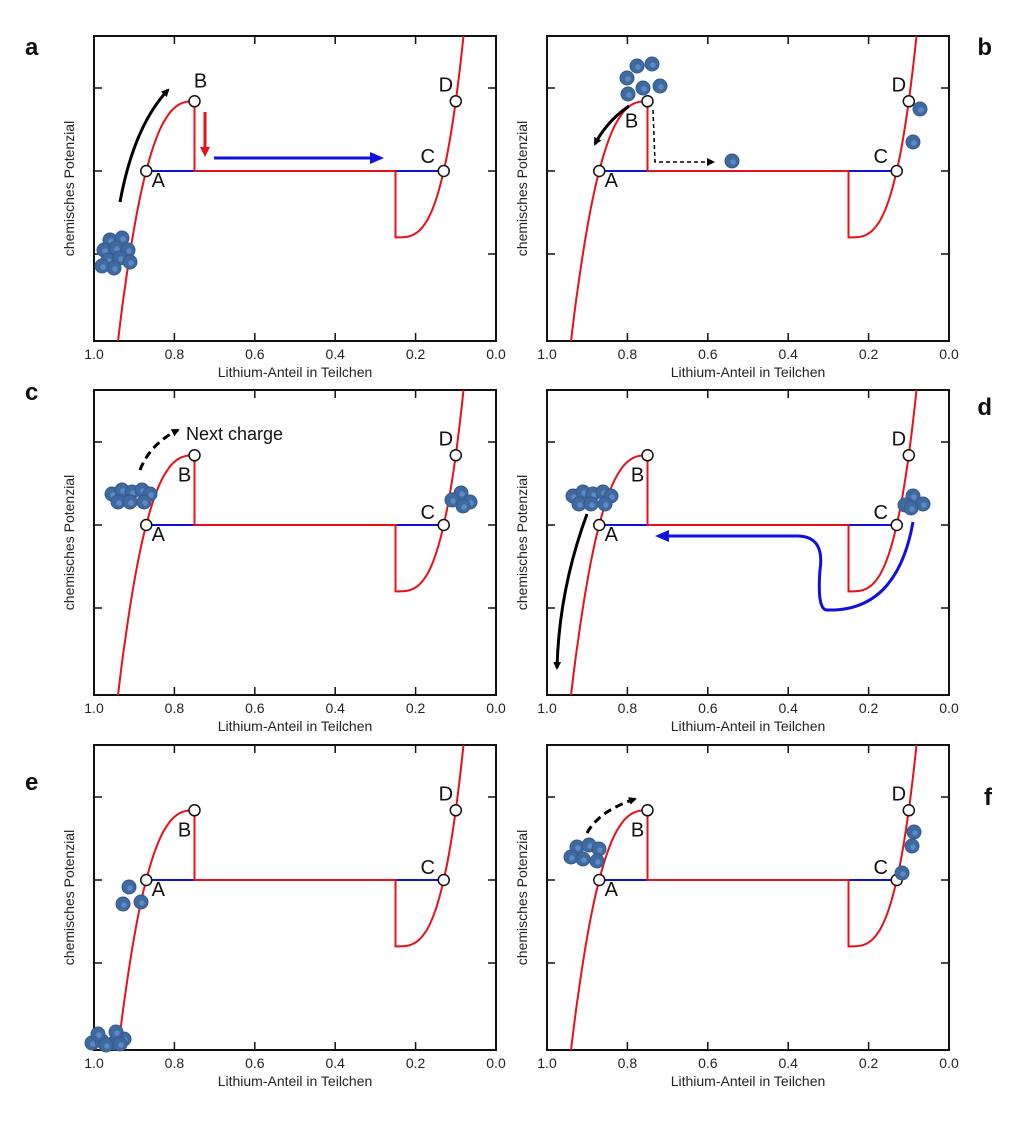 The height and width of the screenshot is (1126, 1024). I want to click on point-label-d: D, so click(446, 85).